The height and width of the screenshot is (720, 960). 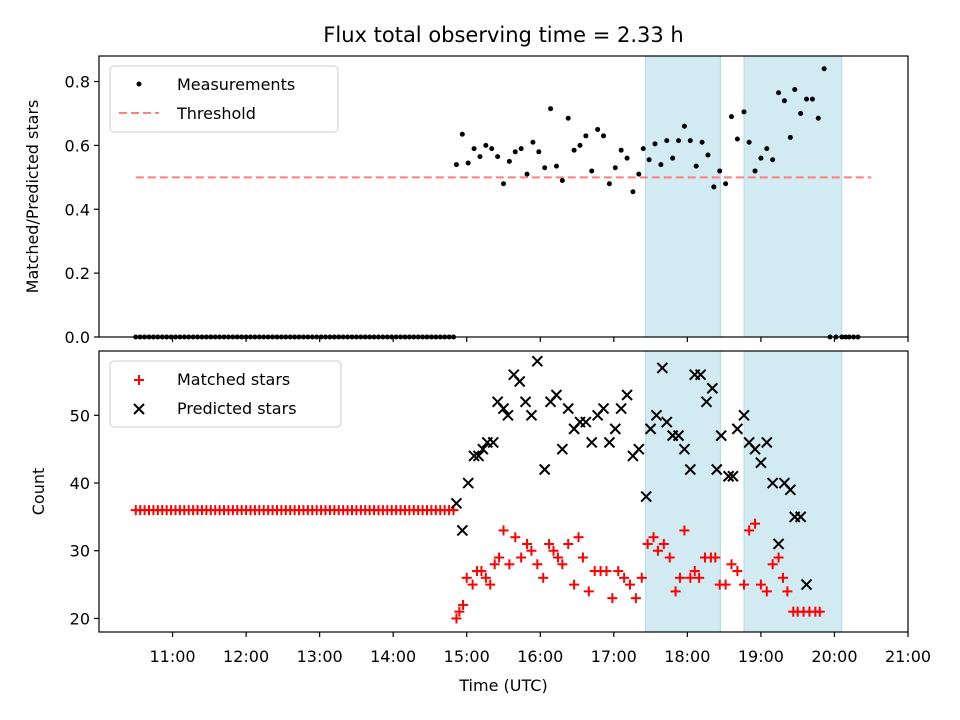 I want to click on y-tick-label: 30, so click(x=80, y=551).